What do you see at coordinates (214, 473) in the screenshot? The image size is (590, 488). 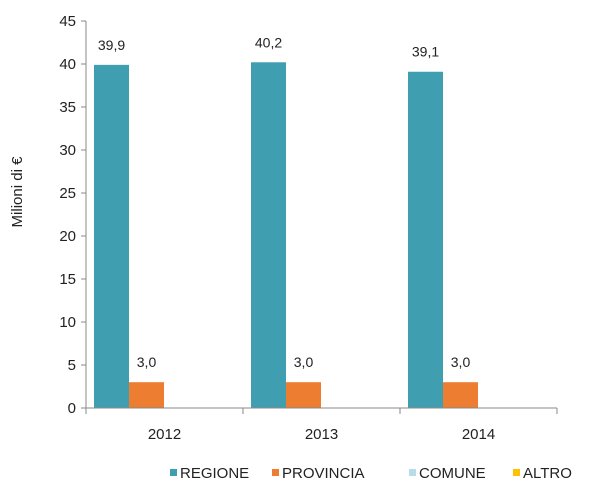 I see `legend-label-regione: REGIONE` at bounding box center [214, 473].